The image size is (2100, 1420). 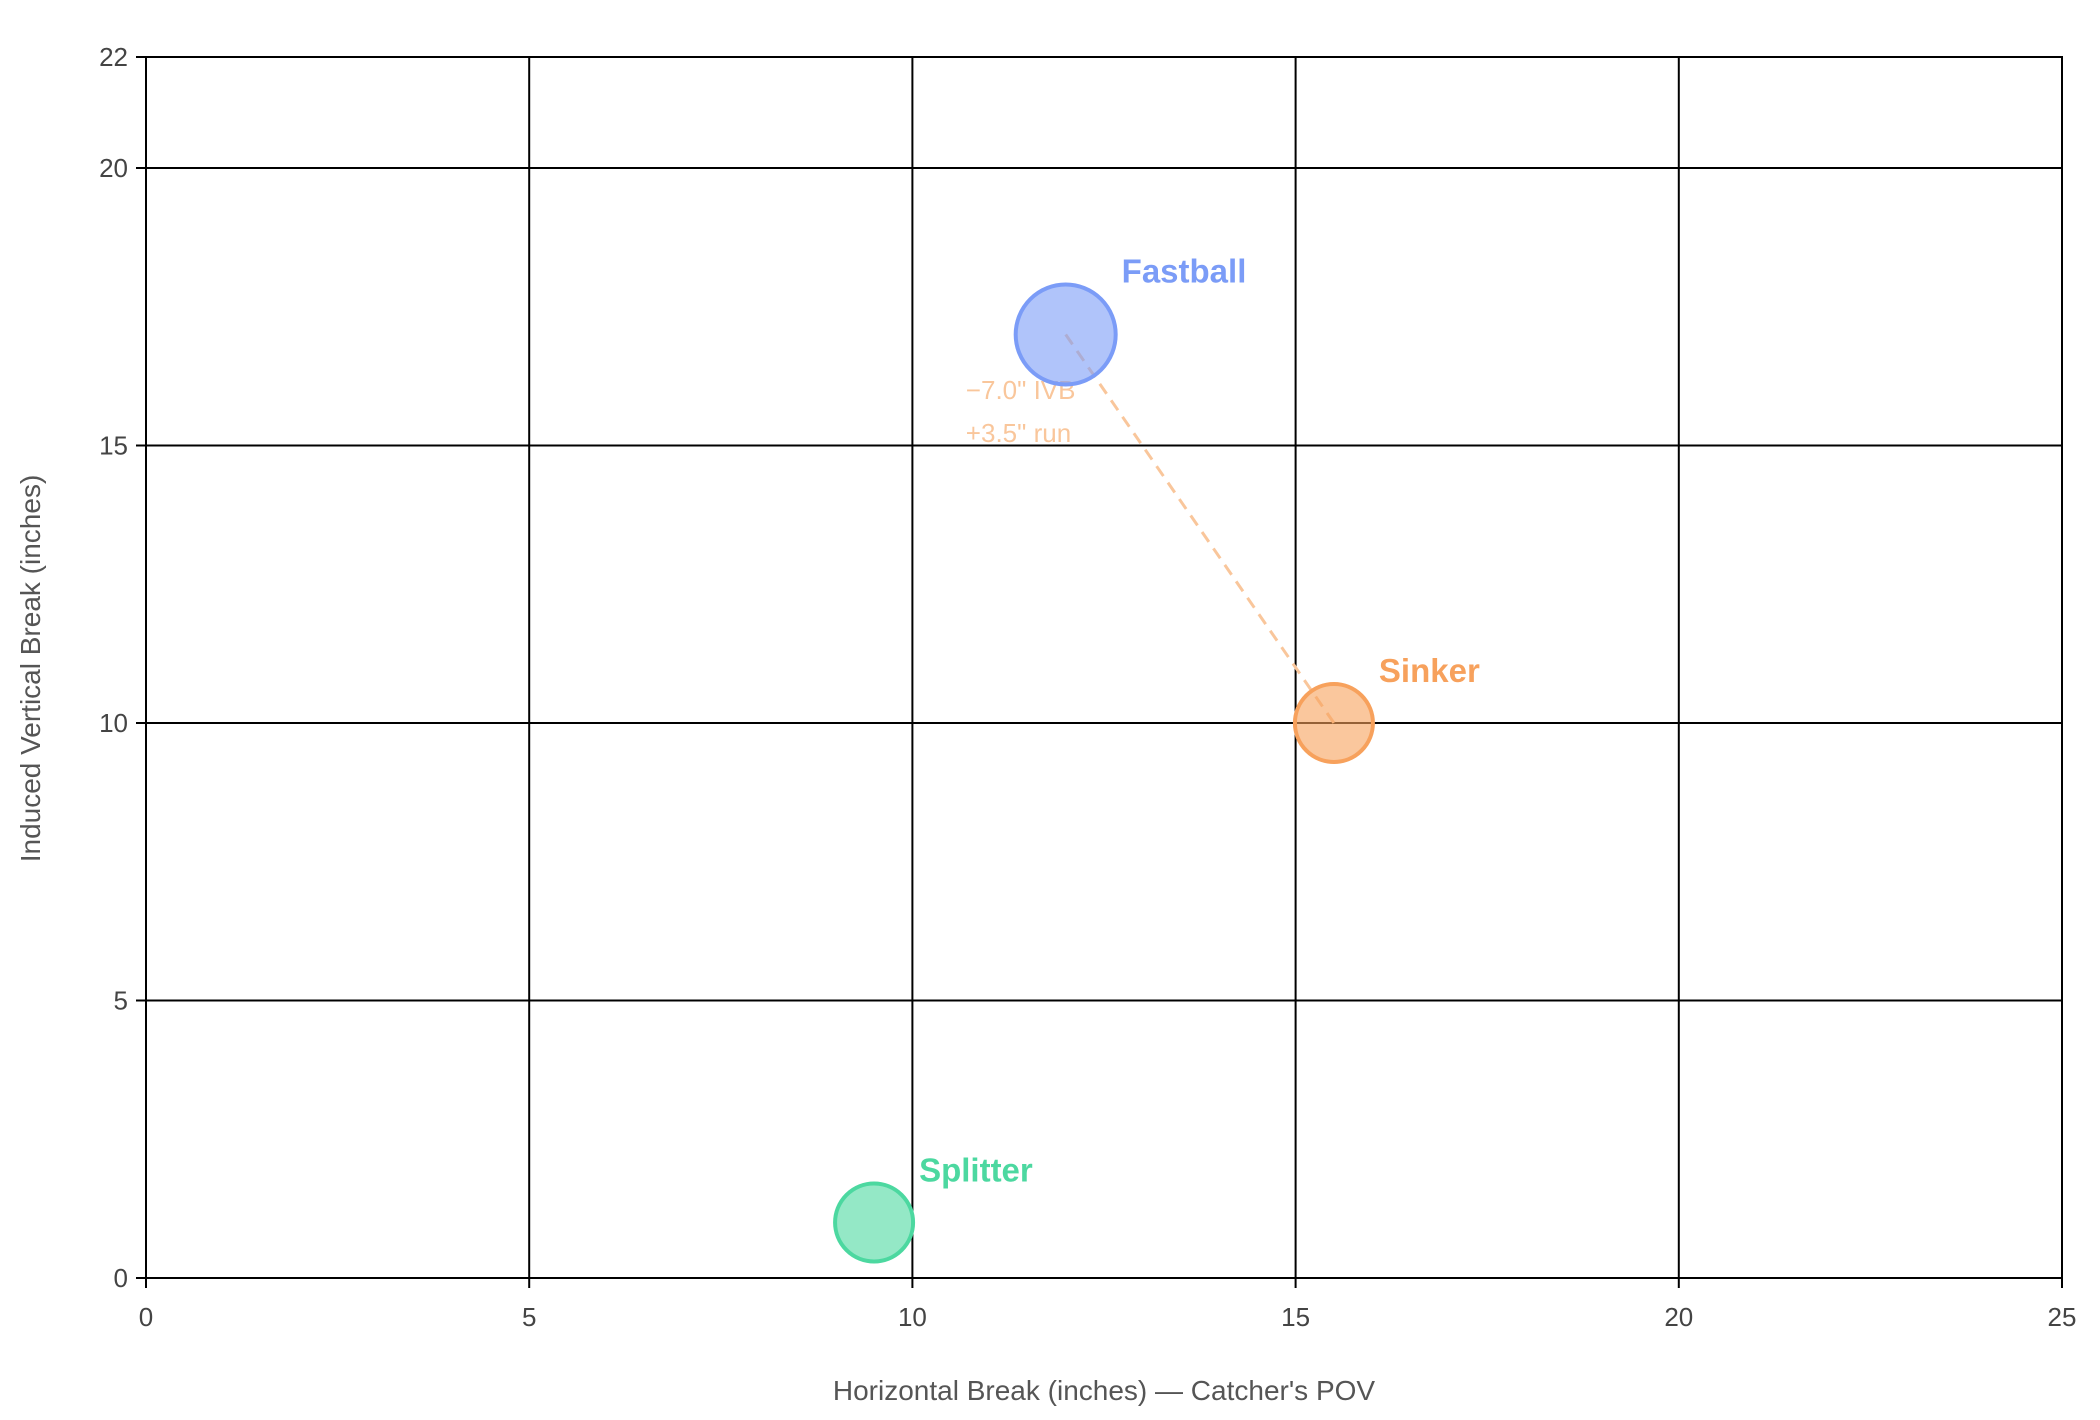 I want to click on splitter-point, so click(x=874, y=1222).